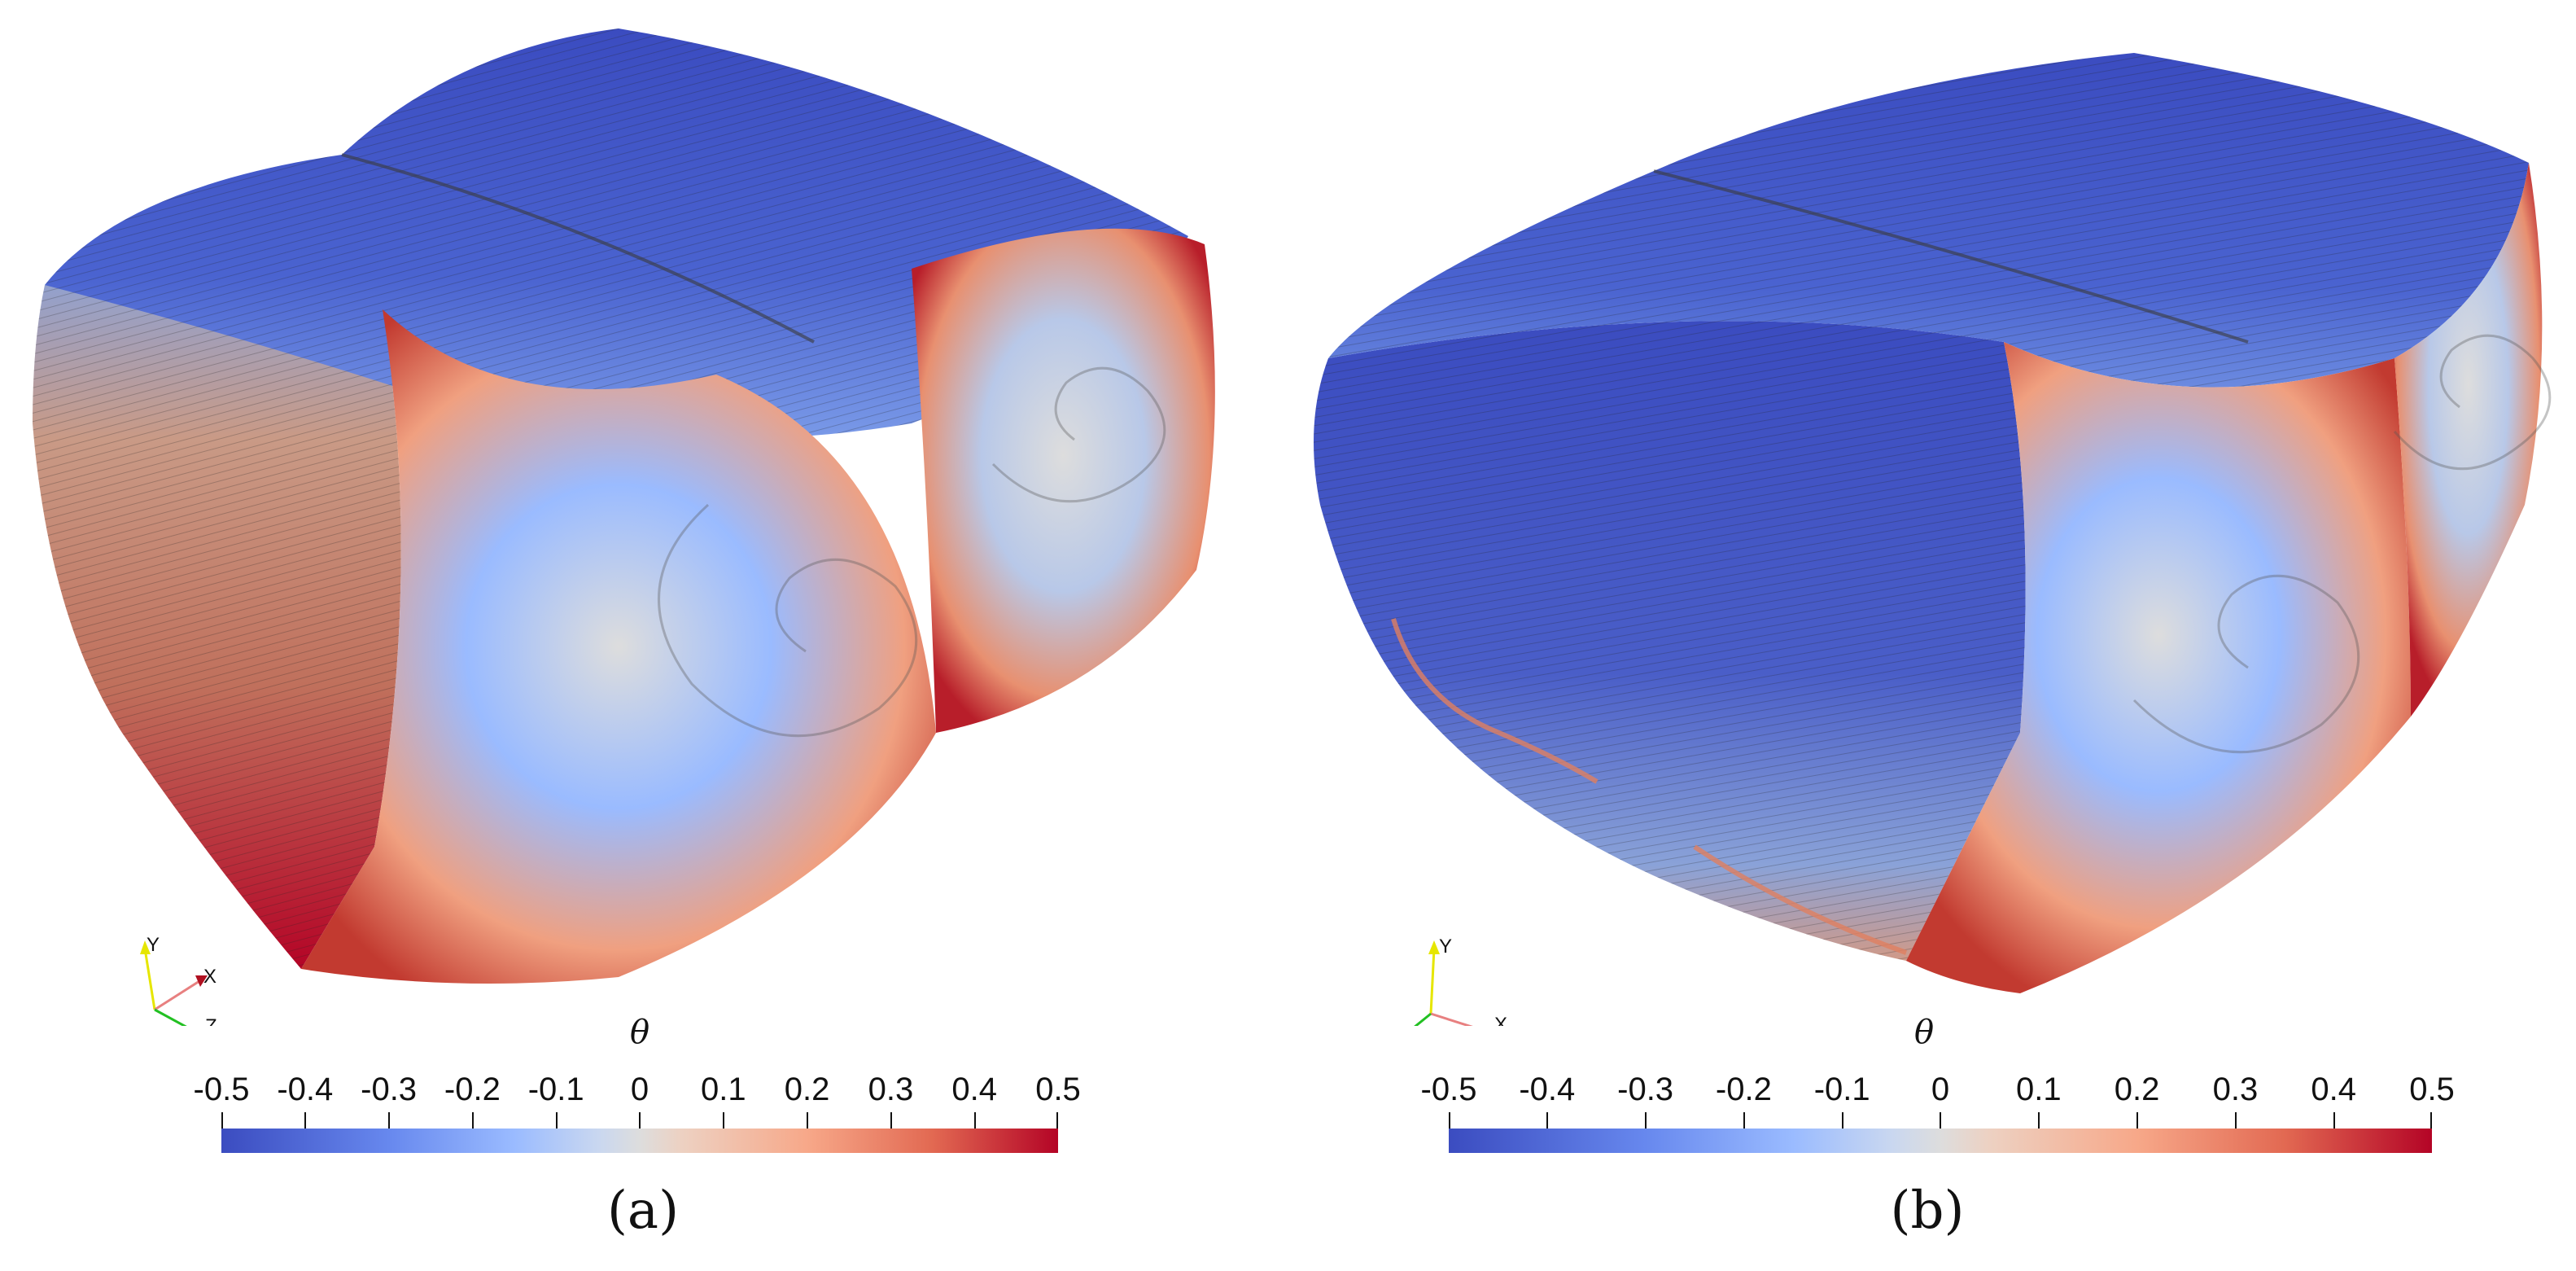 This screenshot has width=2576, height=1271. Describe the element at coordinates (1928, 1211) in the screenshot. I see `panel-caption: (b)` at that location.